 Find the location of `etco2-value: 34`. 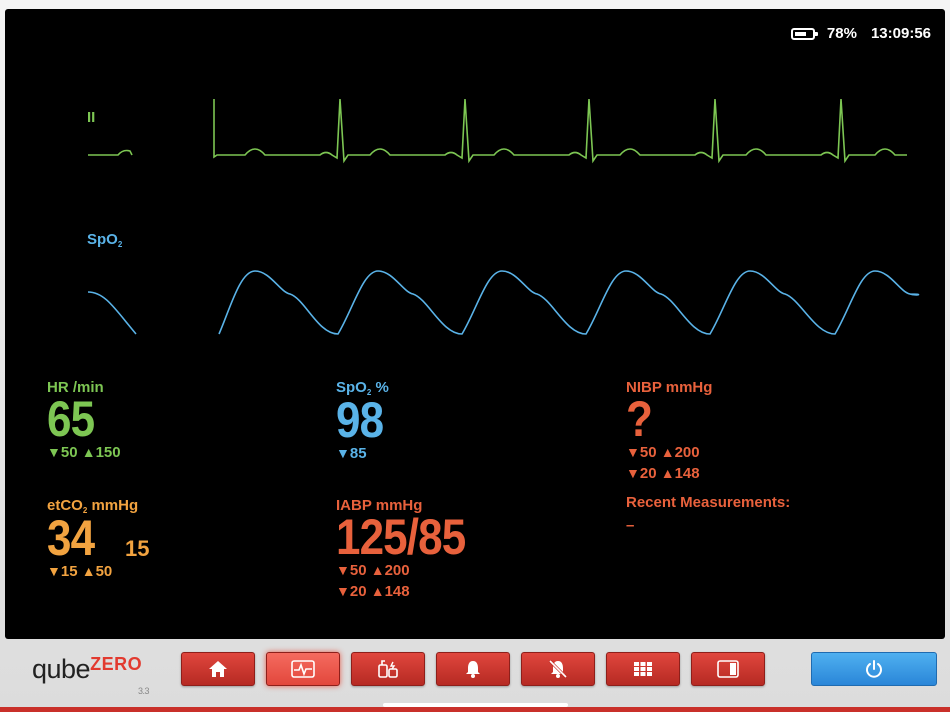

etco2-value: 34 is located at coordinates (71, 538).